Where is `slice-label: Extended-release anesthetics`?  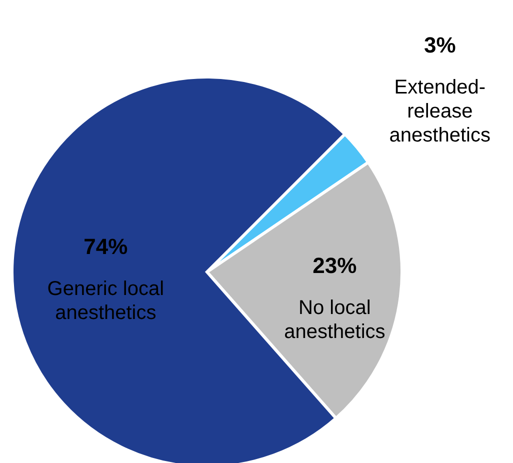
slice-label: Extended-release anesthetics is located at coordinates (439, 111).